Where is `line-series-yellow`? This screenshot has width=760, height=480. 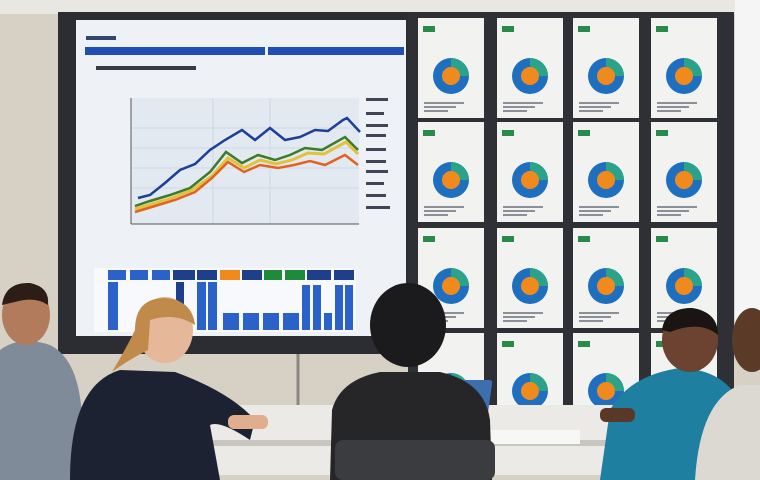 line-series-yellow is located at coordinates (247, 175).